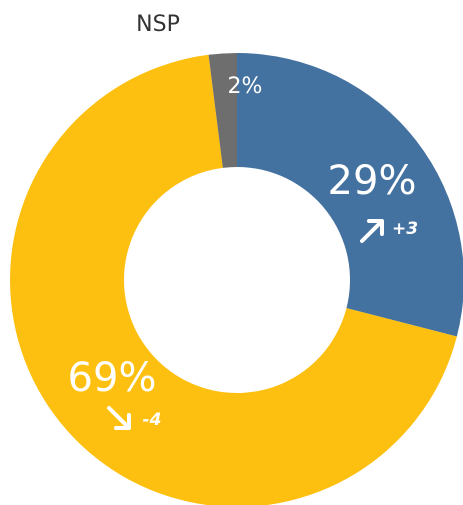  What do you see at coordinates (372, 181) in the screenshot?
I see `value-label: 29%` at bounding box center [372, 181].